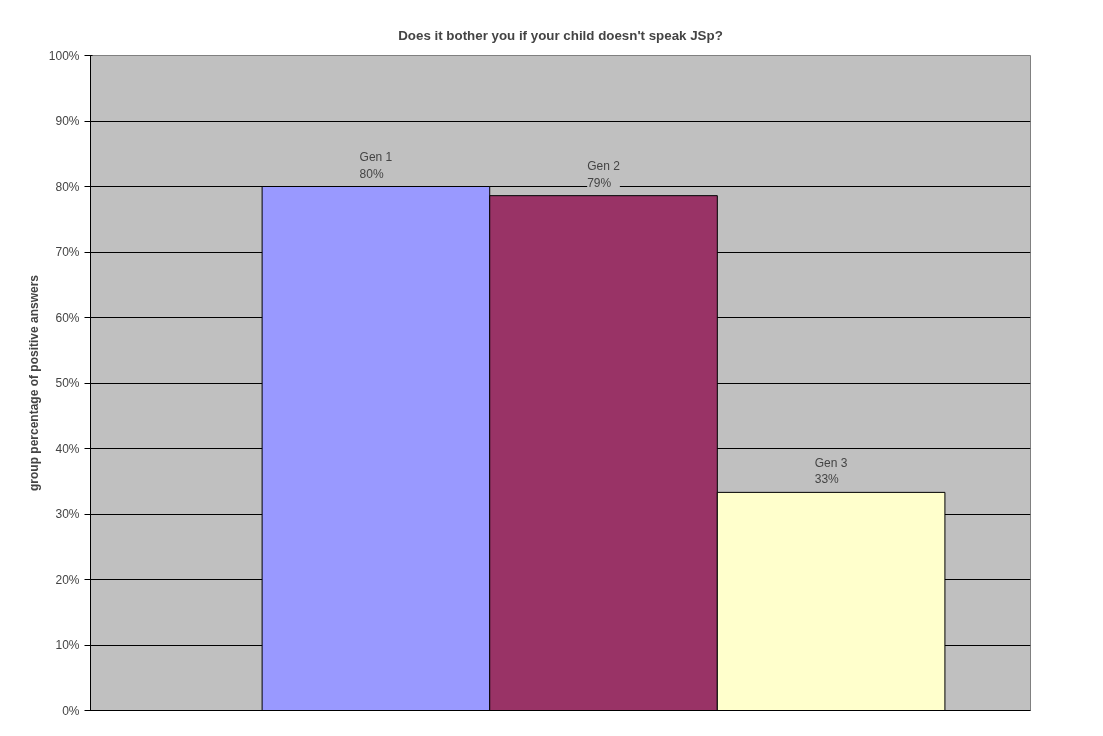  What do you see at coordinates (67, 645) in the screenshot?
I see `y-tick-label: 10%` at bounding box center [67, 645].